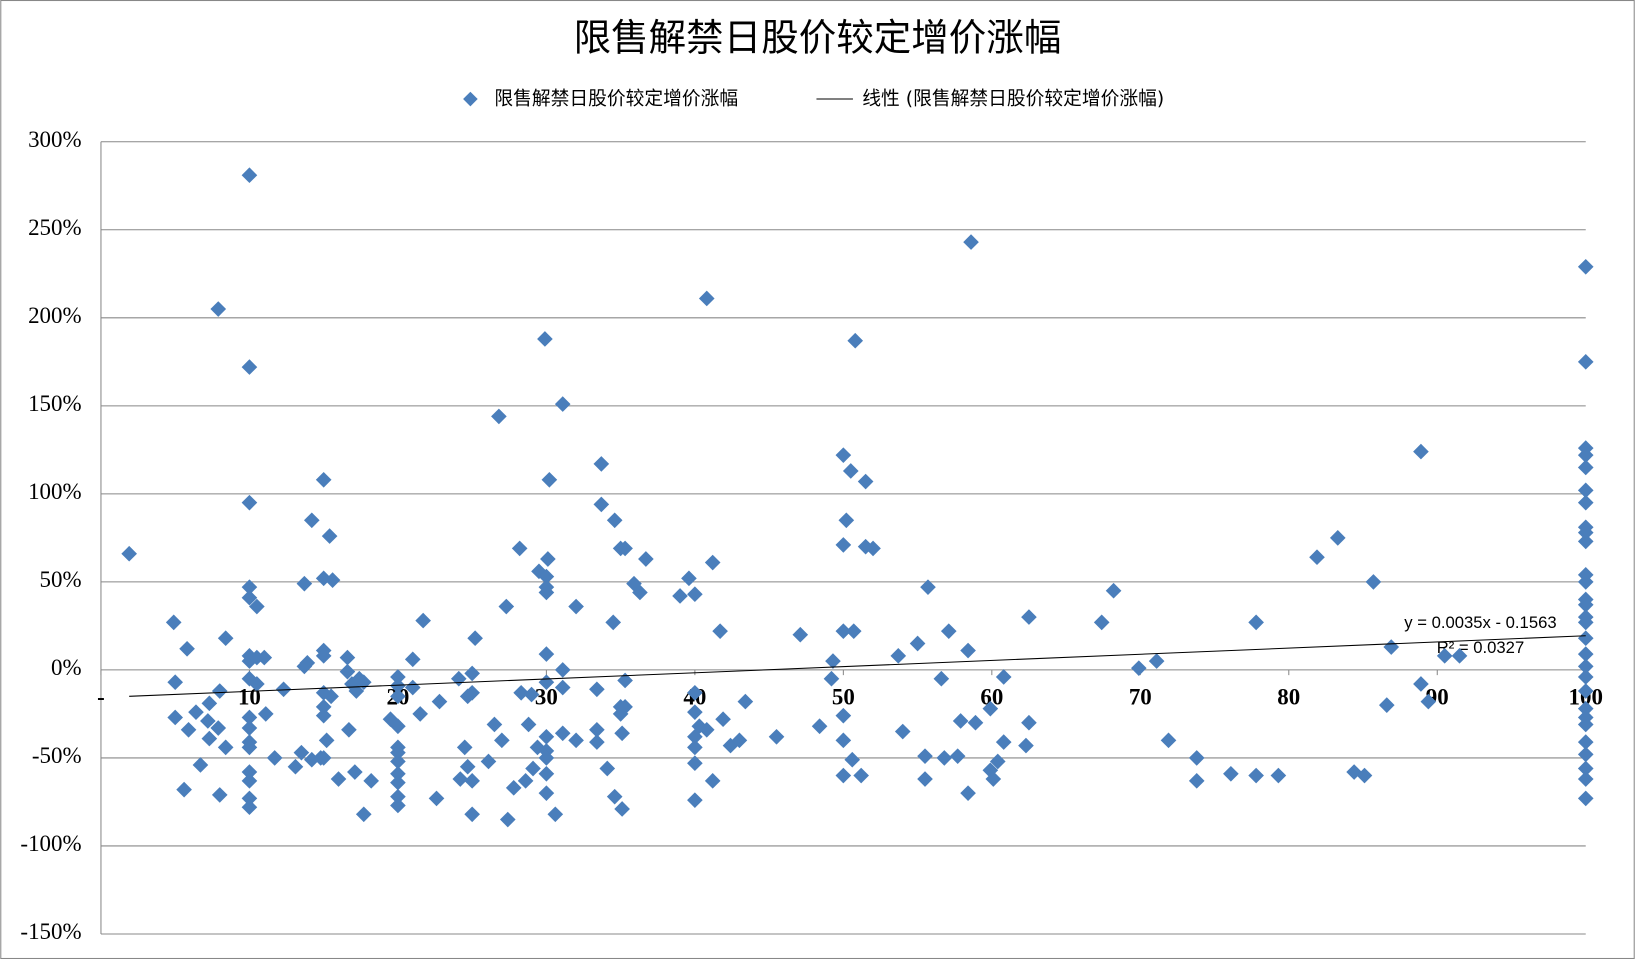 This screenshot has height=959, width=1635. What do you see at coordinates (54, 139) in the screenshot?
I see `y-tick-label: 300%` at bounding box center [54, 139].